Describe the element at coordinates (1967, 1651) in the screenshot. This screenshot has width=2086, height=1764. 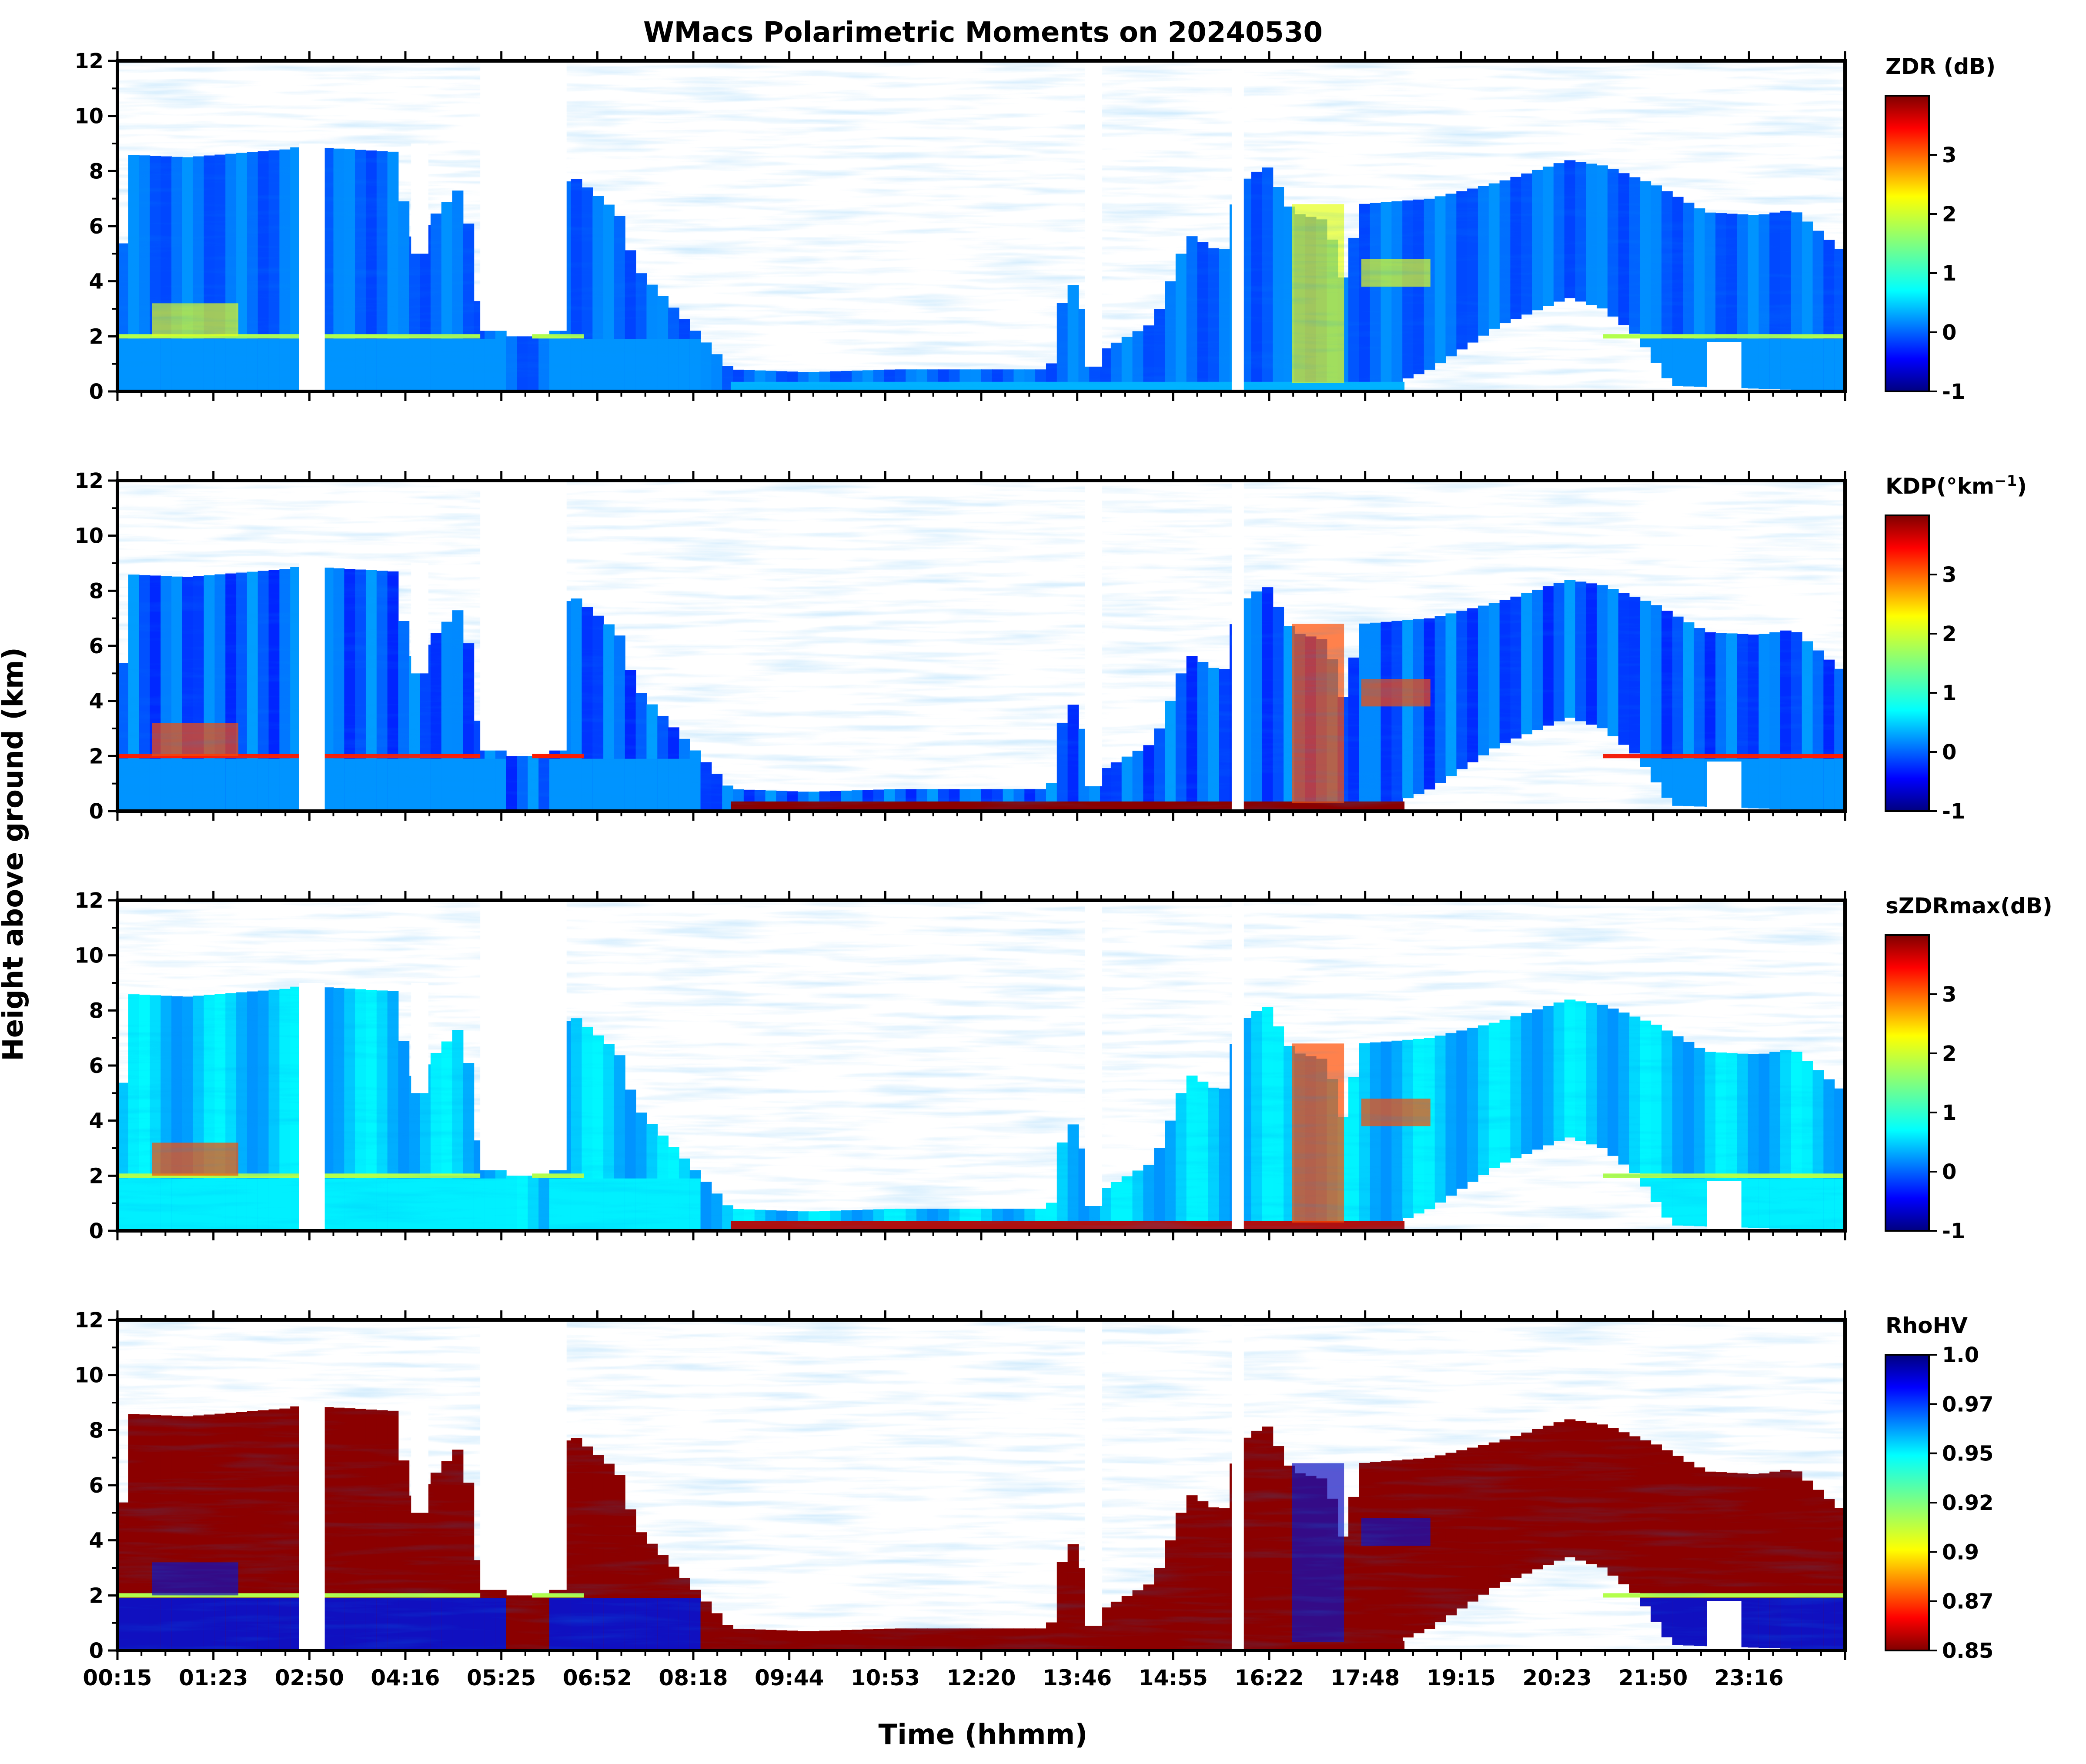
I see `colorbar-tick-label: 0.85` at that location.